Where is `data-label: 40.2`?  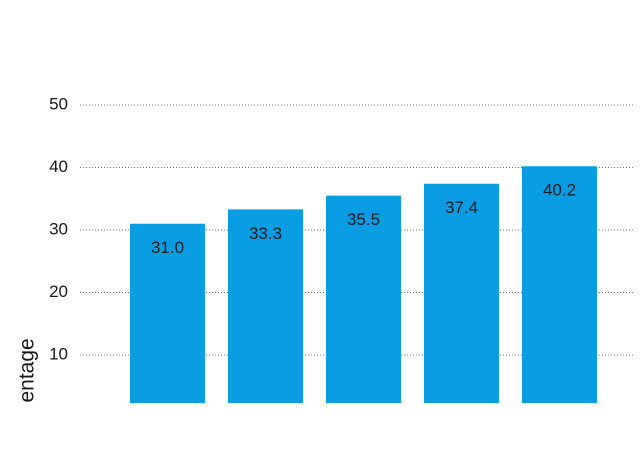
data-label: 40.2 is located at coordinates (559, 190).